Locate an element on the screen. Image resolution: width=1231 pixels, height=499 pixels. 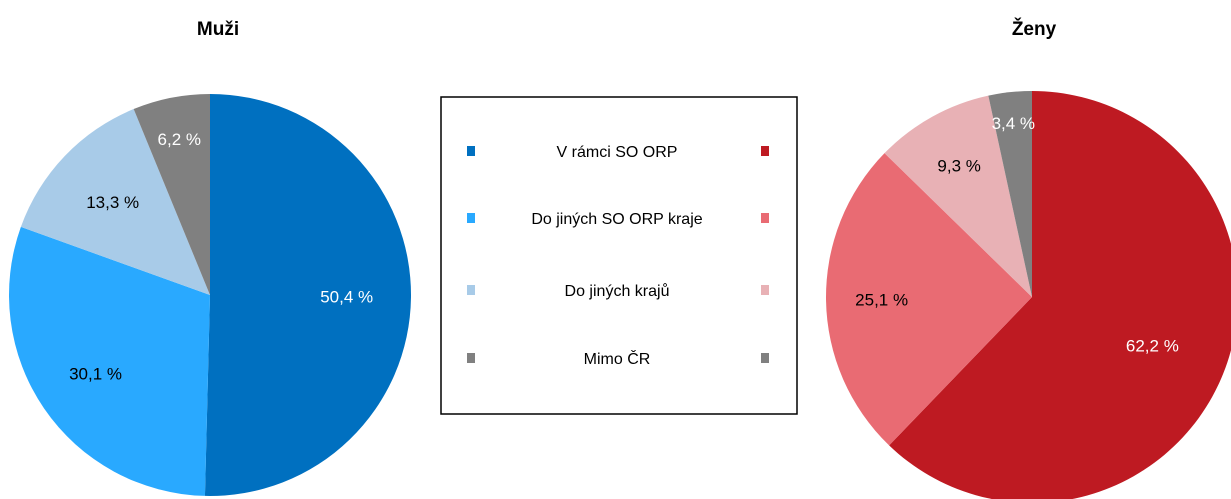
chart-title-women: Ženy is located at coordinates (1034, 29).